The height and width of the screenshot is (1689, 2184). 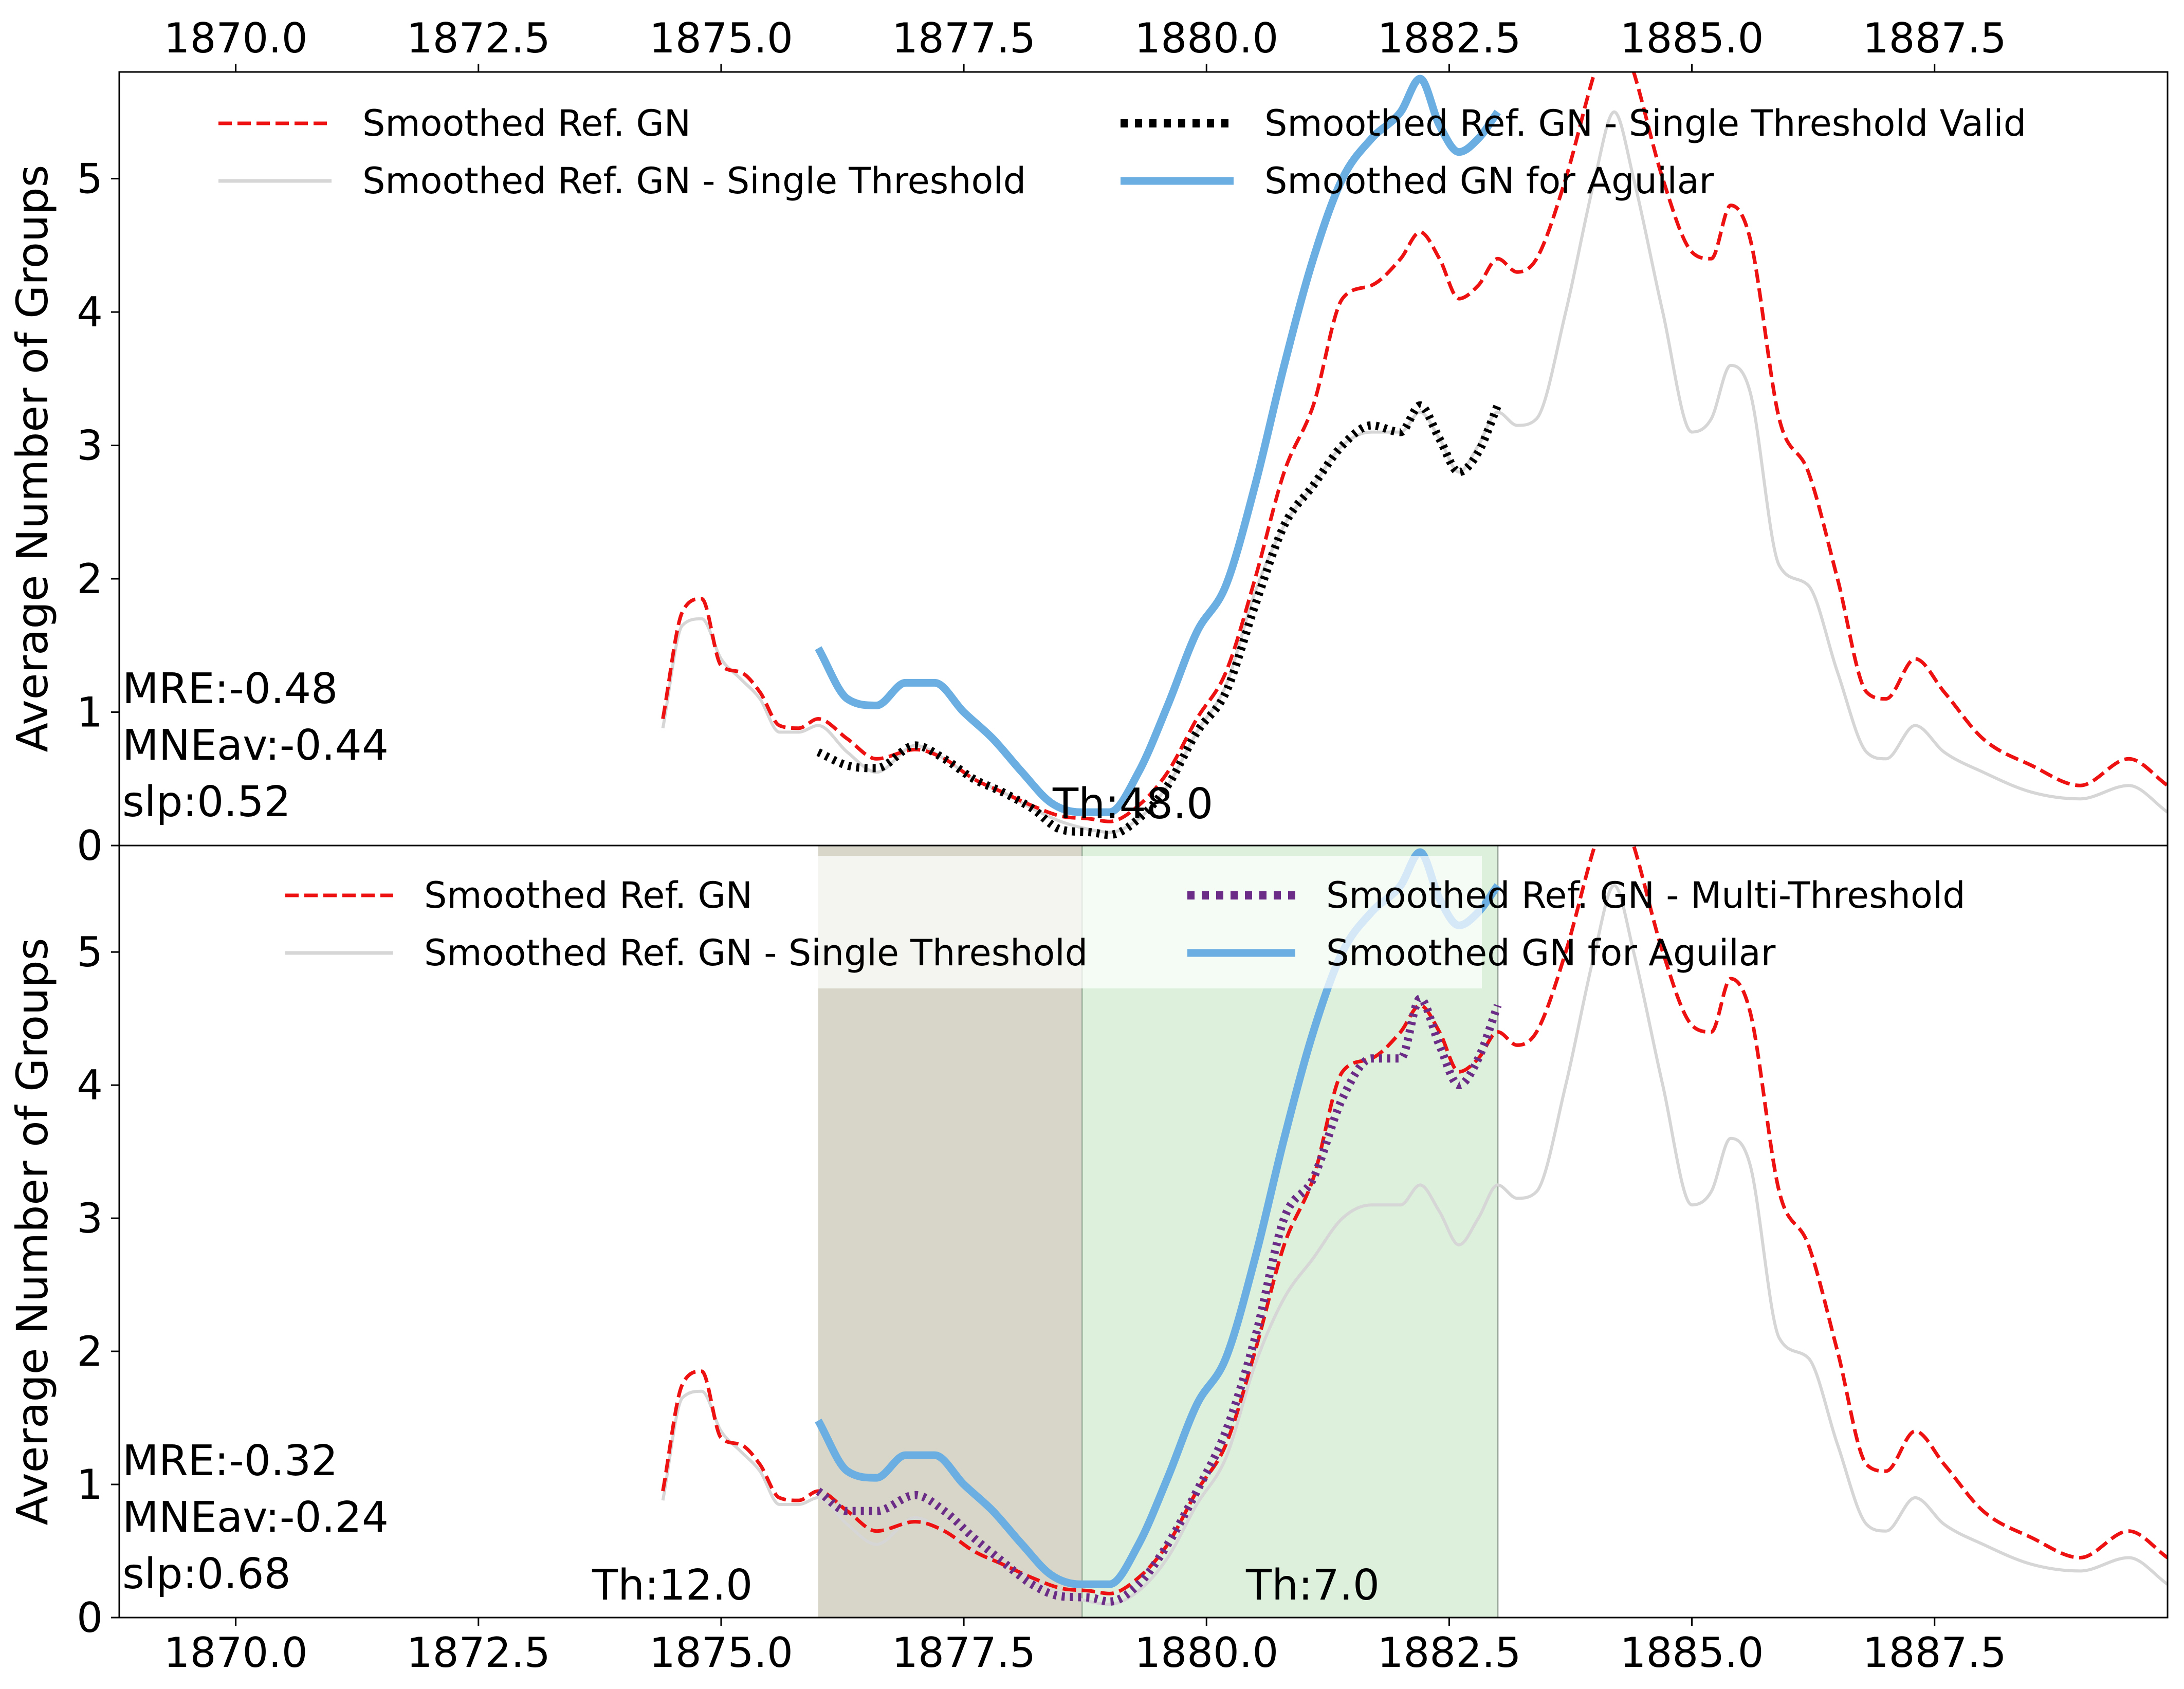 I want to click on threshold-label: Th:7.0, so click(x=1312, y=1585).